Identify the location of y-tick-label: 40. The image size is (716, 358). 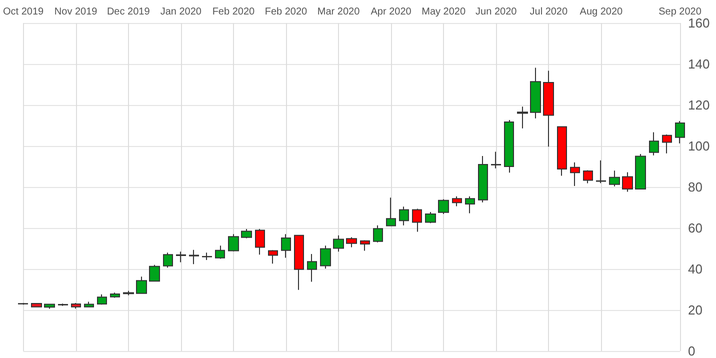
(695, 269).